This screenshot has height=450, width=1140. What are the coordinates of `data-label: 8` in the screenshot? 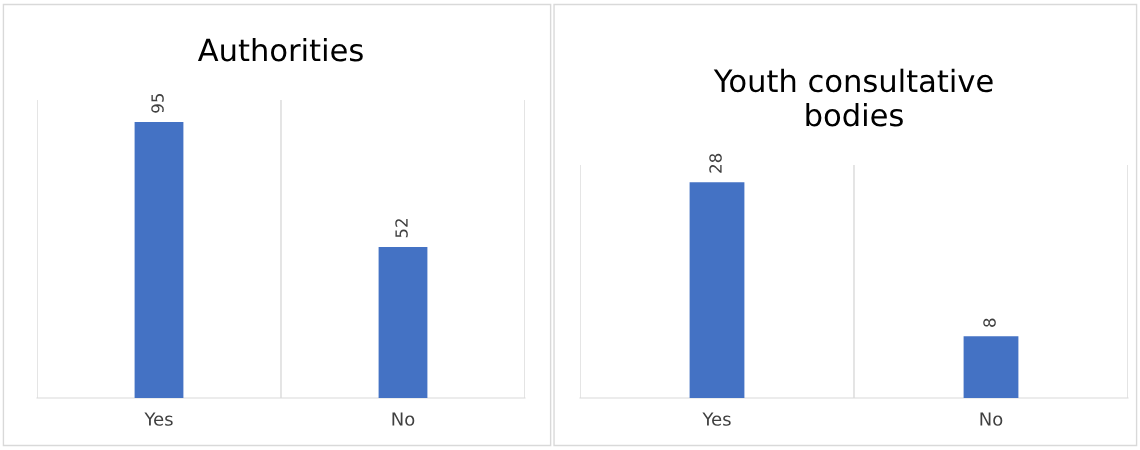 It's located at (989, 322).